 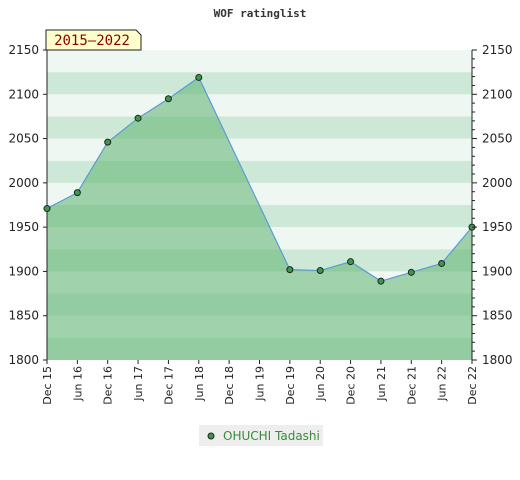 I want to click on x-tick-label: Dec 18, so click(x=229, y=385).